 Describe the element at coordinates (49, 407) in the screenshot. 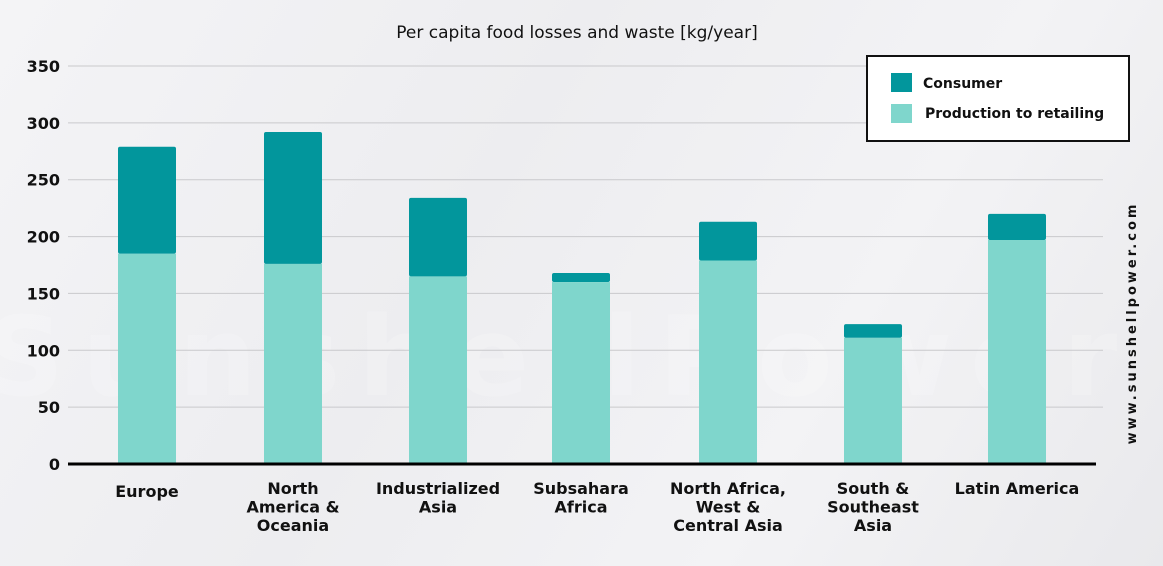

I see `y-tick-label: 50` at that location.